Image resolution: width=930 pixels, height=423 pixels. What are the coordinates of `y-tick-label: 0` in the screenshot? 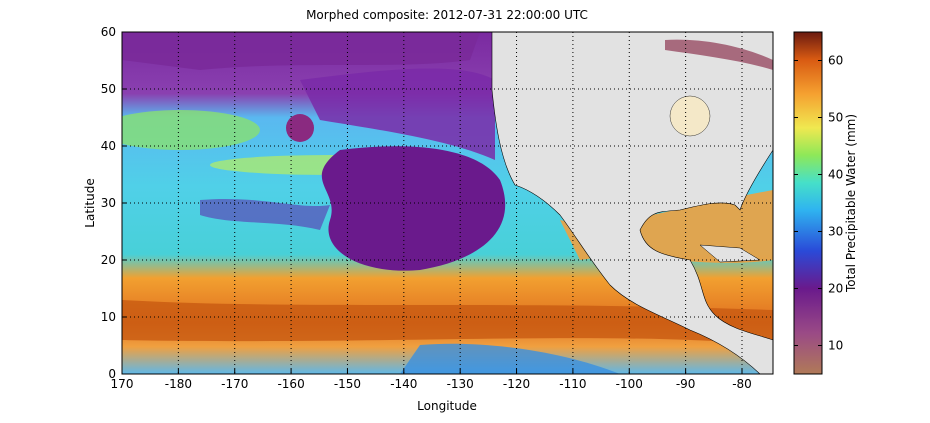 It's located at (112, 374).